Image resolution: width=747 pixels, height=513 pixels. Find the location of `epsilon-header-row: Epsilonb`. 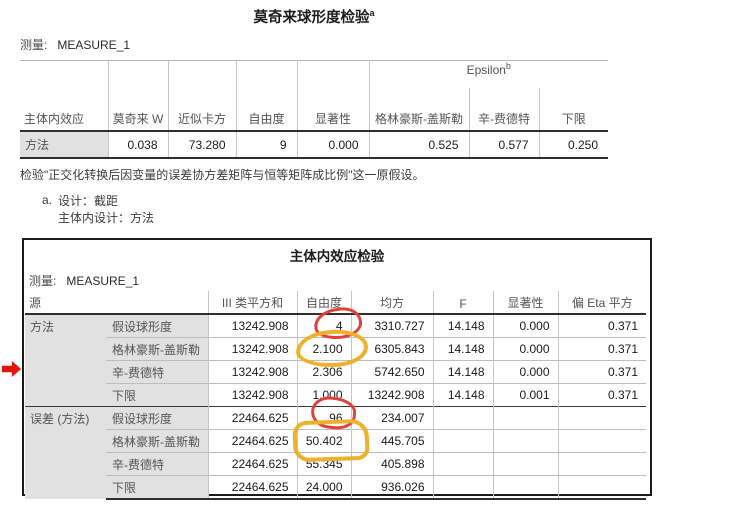

epsilon-header-row: Epsilonb is located at coordinates (314, 74).